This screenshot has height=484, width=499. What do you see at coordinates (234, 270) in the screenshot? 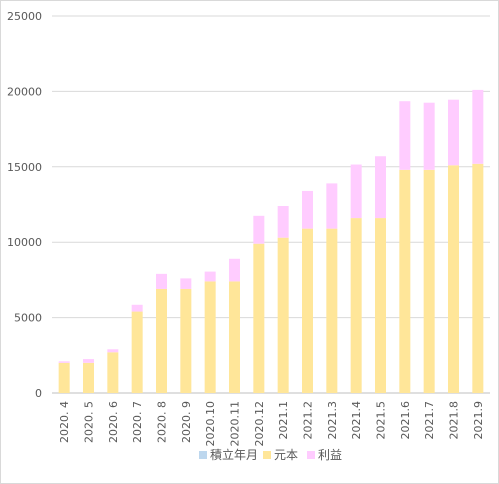
I see `bar-利益-2020.11` at bounding box center [234, 270].